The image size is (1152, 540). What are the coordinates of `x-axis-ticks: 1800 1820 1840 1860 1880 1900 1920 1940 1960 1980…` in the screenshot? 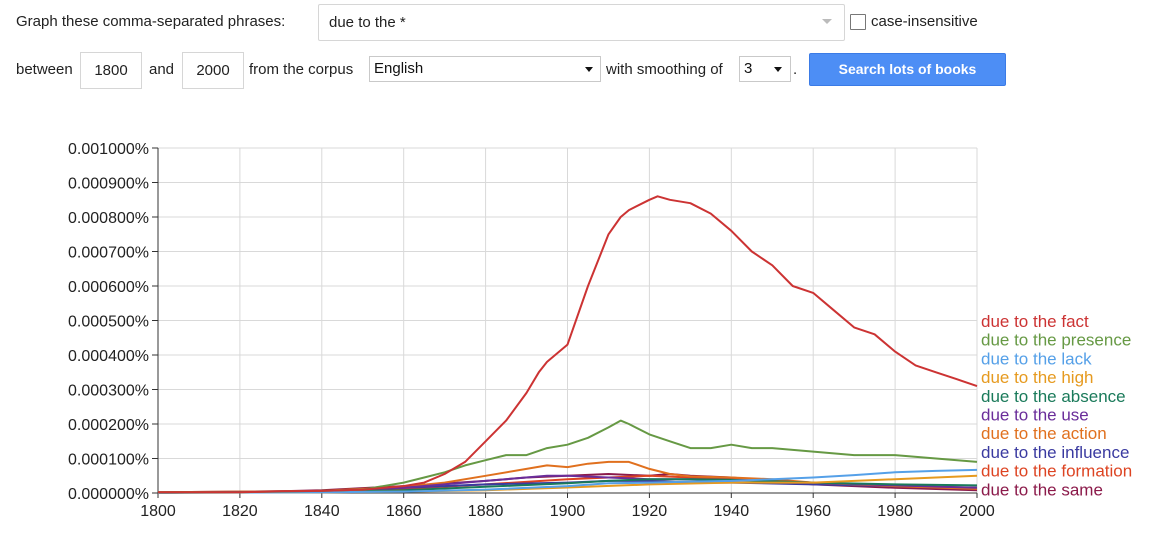 It's located at (567, 506).